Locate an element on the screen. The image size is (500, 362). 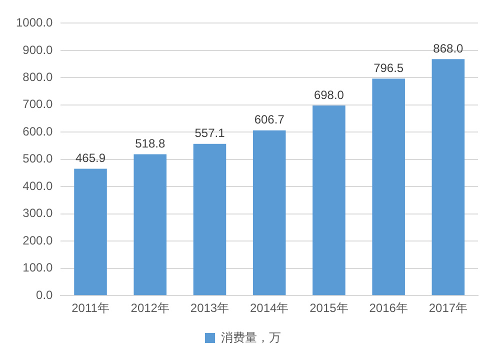
data-label: 518.8 is located at coordinates (150, 143).